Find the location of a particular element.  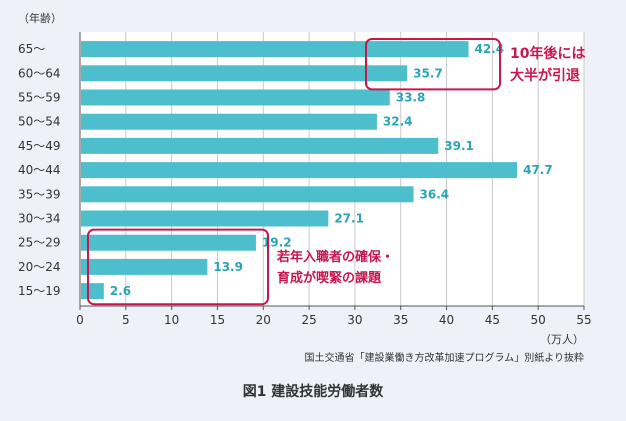

x-tick-label: 25 is located at coordinates (308, 320).